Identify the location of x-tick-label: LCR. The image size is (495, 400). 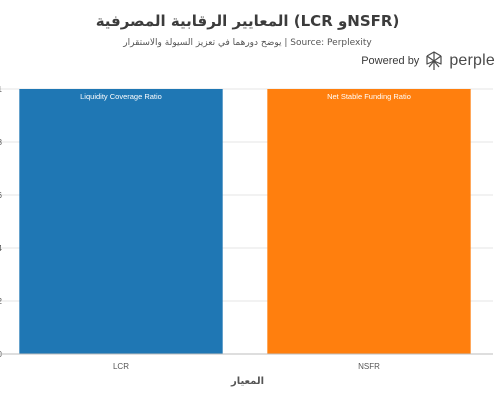
(121, 366).